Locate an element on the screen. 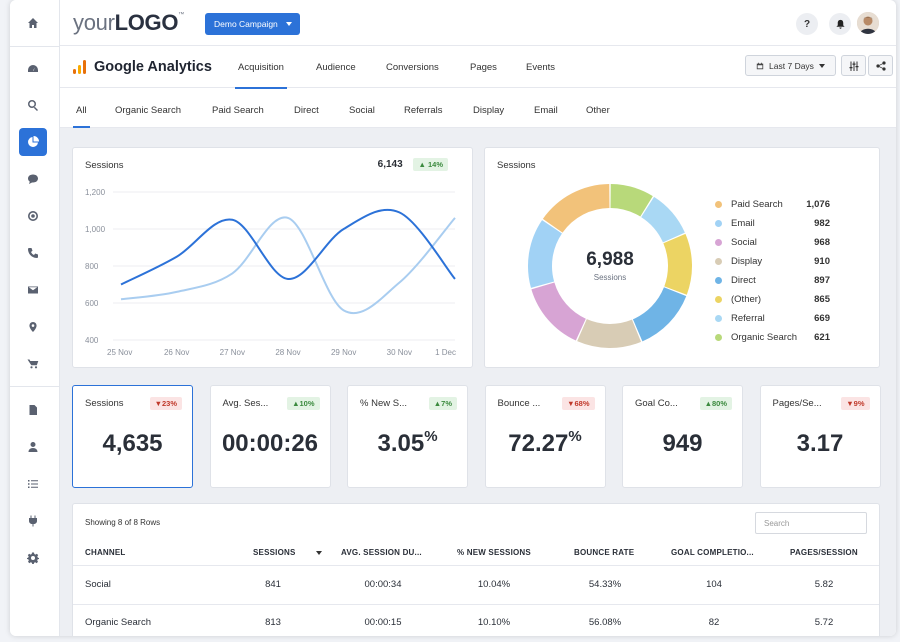 This screenshot has width=900, height=642. table-cell: 00:00:34 is located at coordinates (383, 584).